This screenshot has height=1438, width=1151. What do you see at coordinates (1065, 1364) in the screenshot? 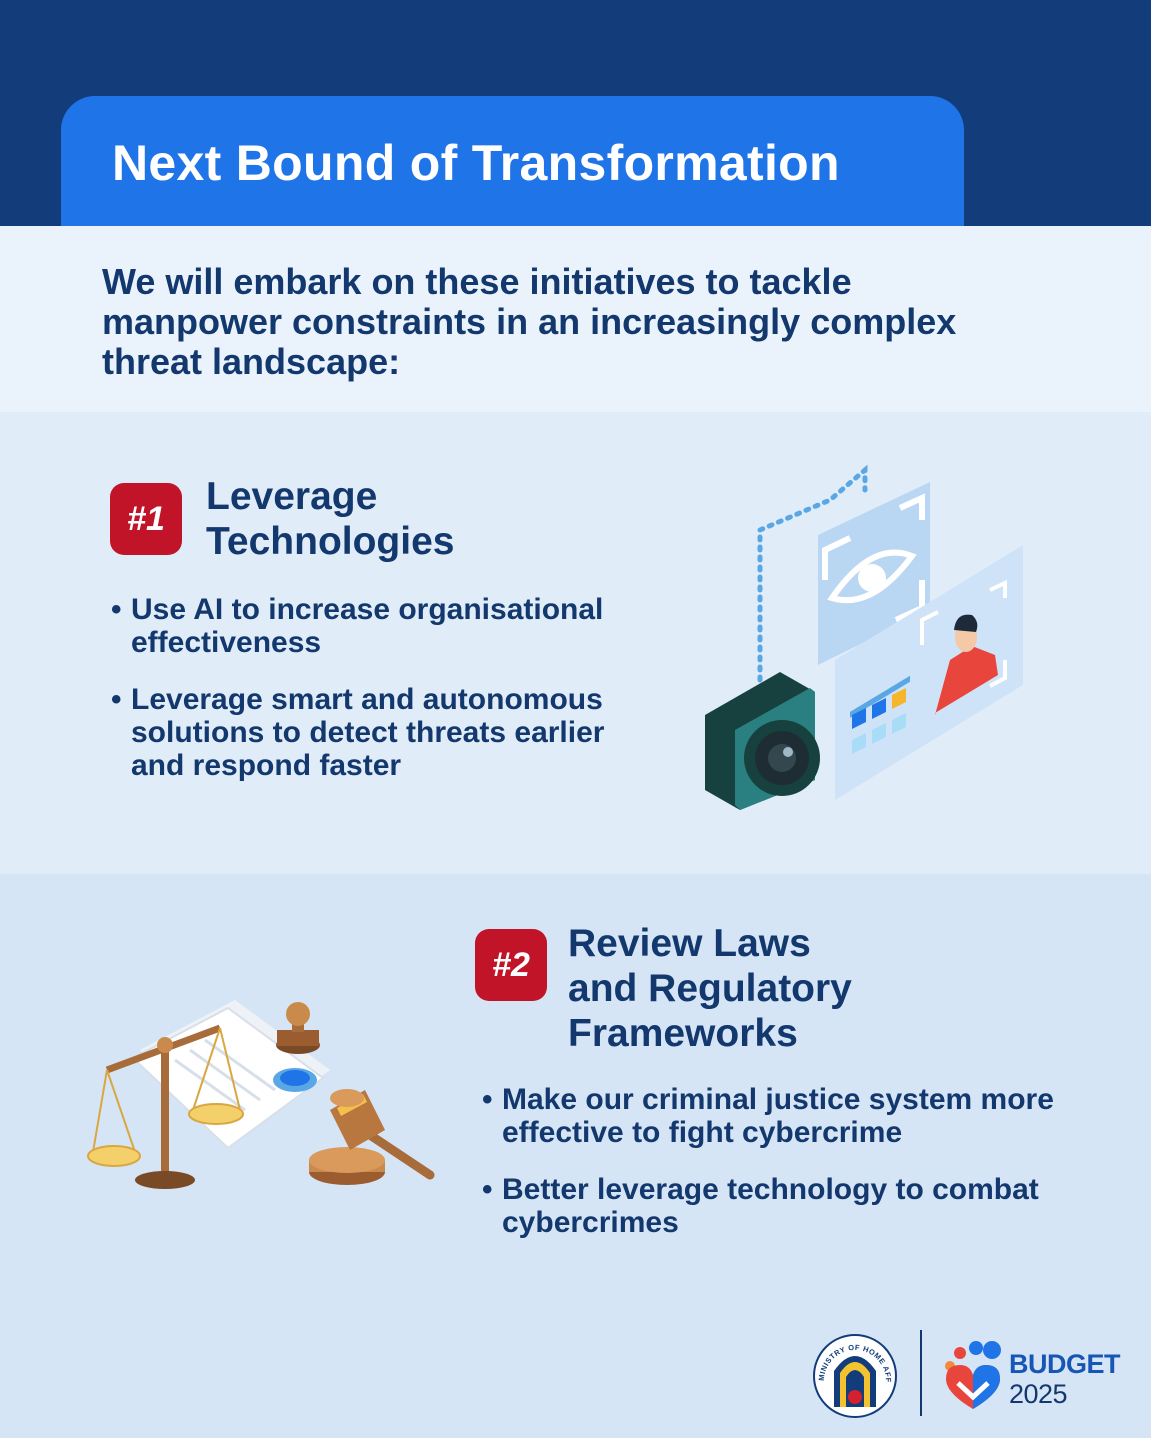
I see `budget-label: BUDGET` at bounding box center [1065, 1364].